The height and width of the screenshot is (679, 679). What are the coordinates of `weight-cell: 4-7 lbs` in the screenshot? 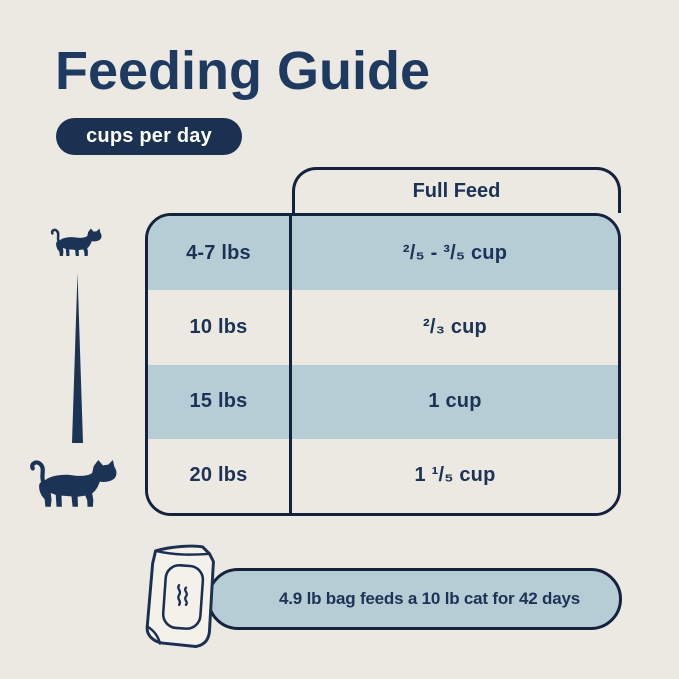 It's located at (220, 253).